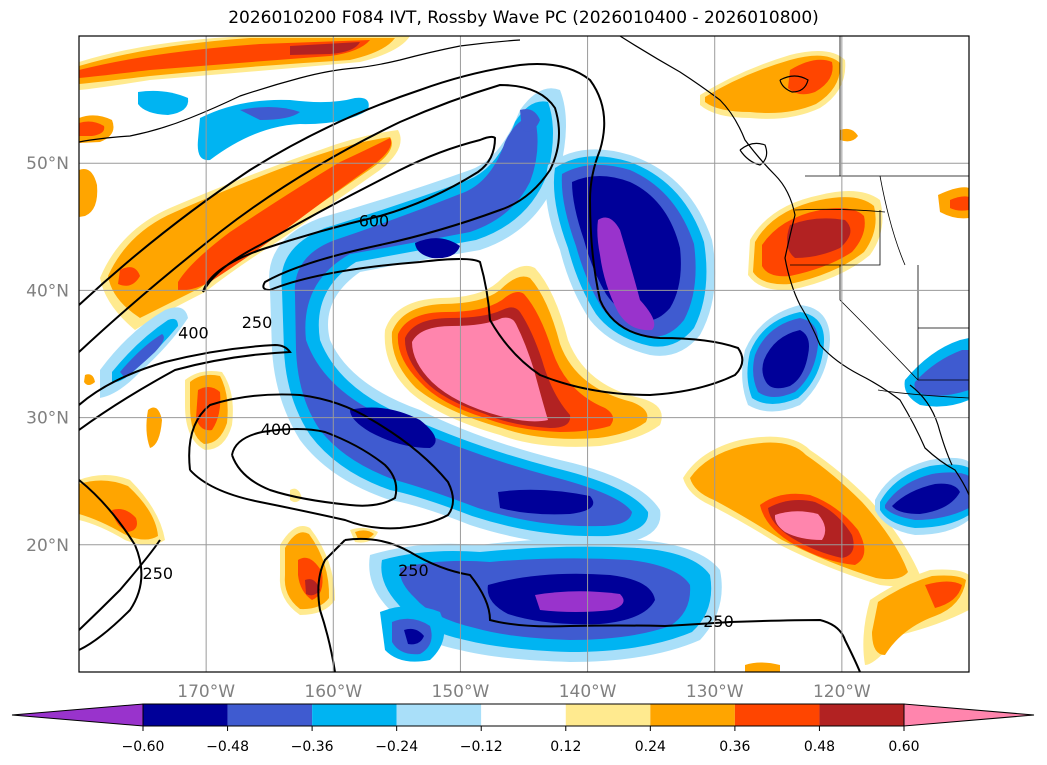 This screenshot has height=765, width=1047. I want to click on contour-label-3: 400, so click(276, 429).